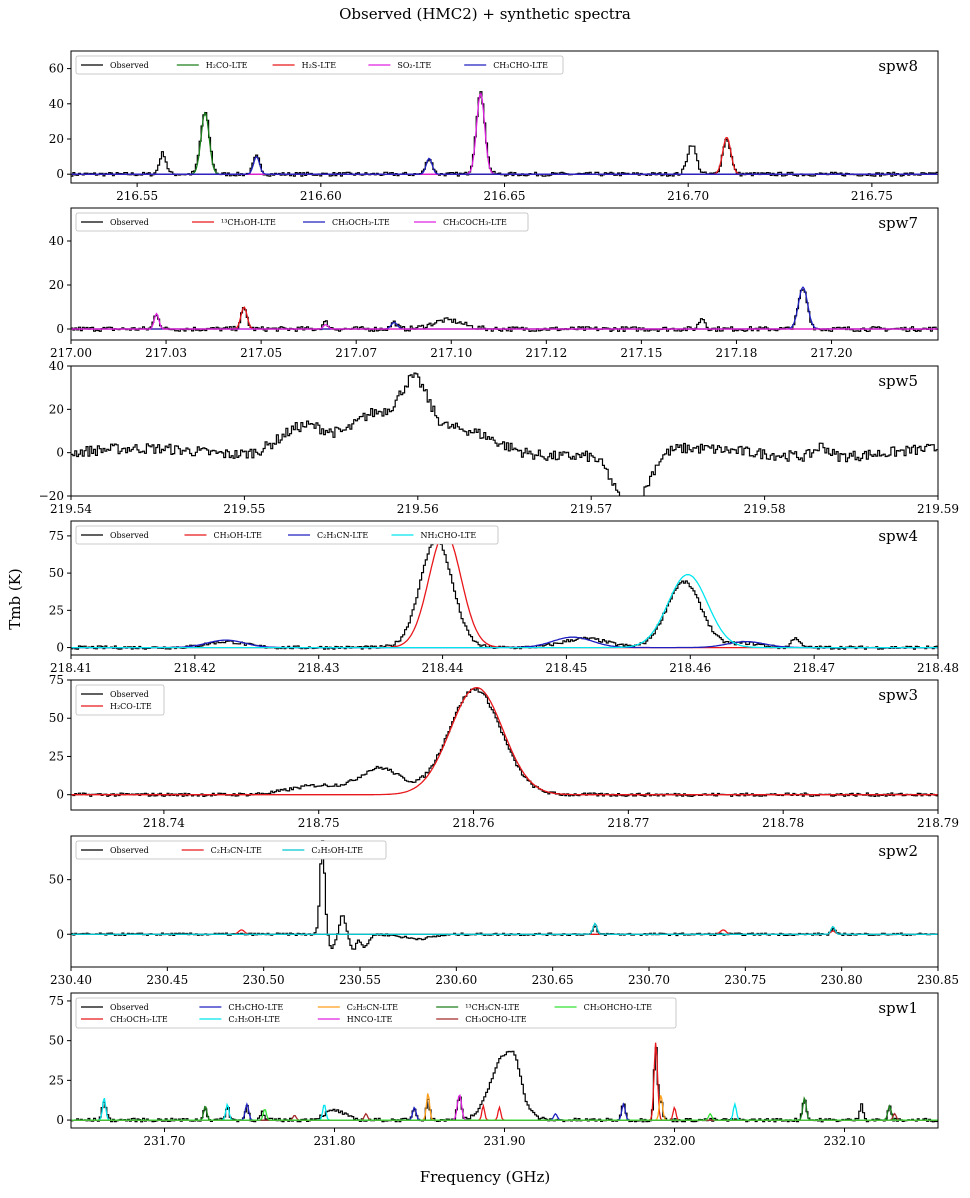 The height and width of the screenshot is (1198, 970). What do you see at coordinates (456, 980) in the screenshot?
I see `xtick-label: 230.60` at bounding box center [456, 980].